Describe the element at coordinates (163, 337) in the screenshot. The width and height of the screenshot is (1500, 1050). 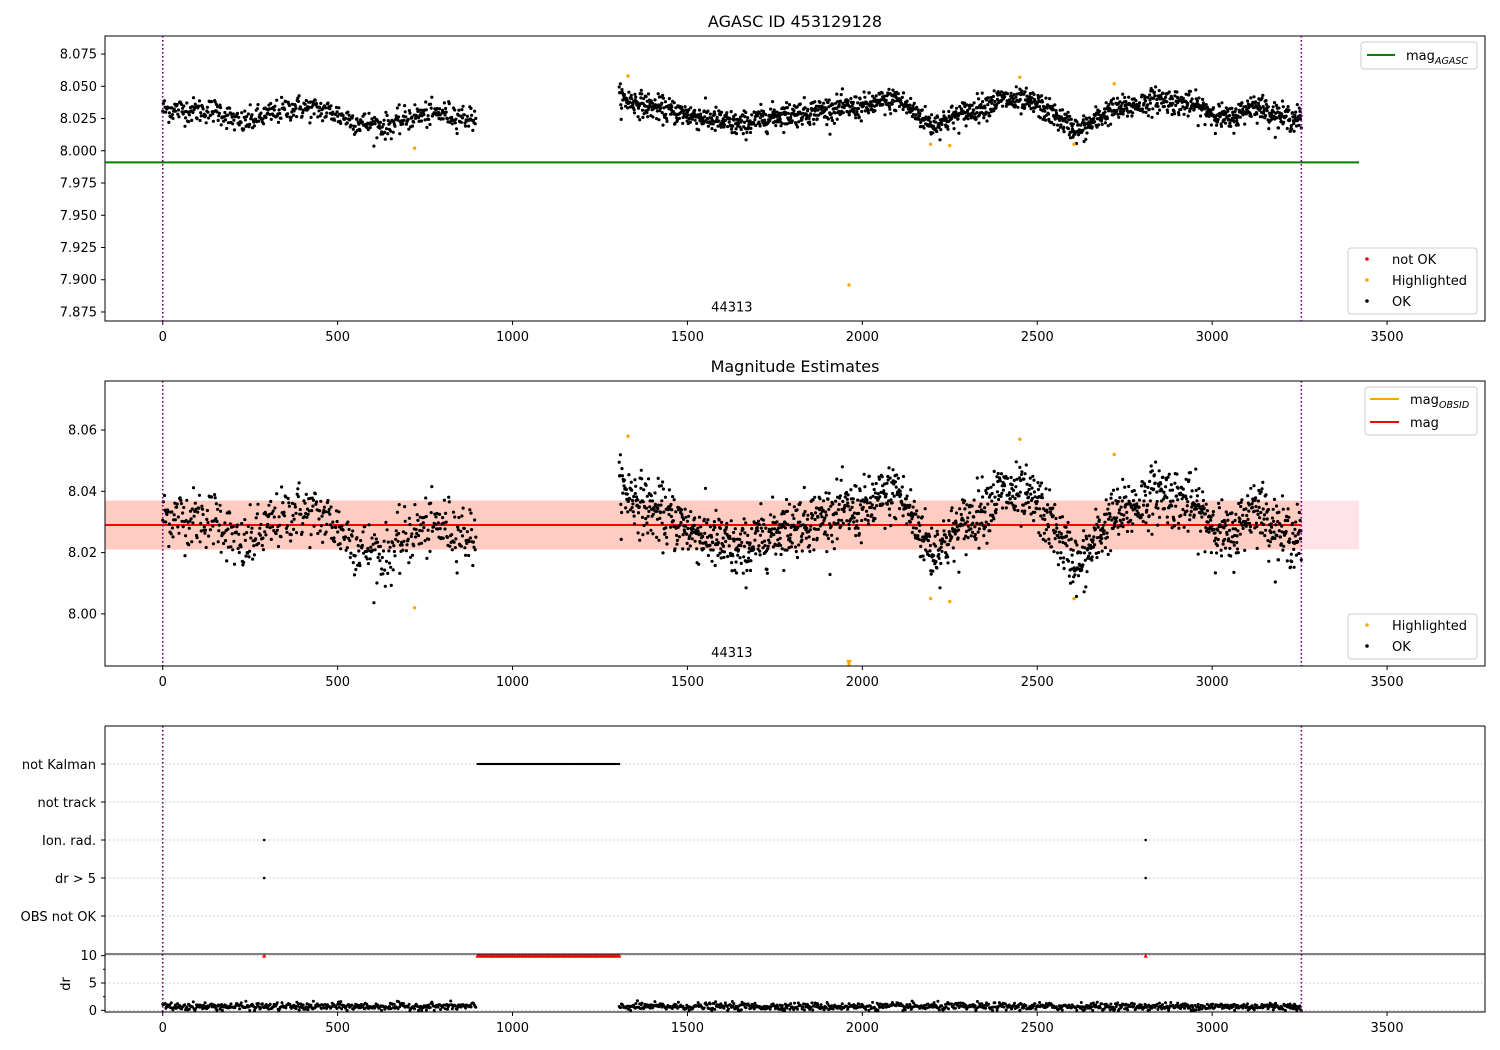
I see `x-tick-label: 0` at that location.